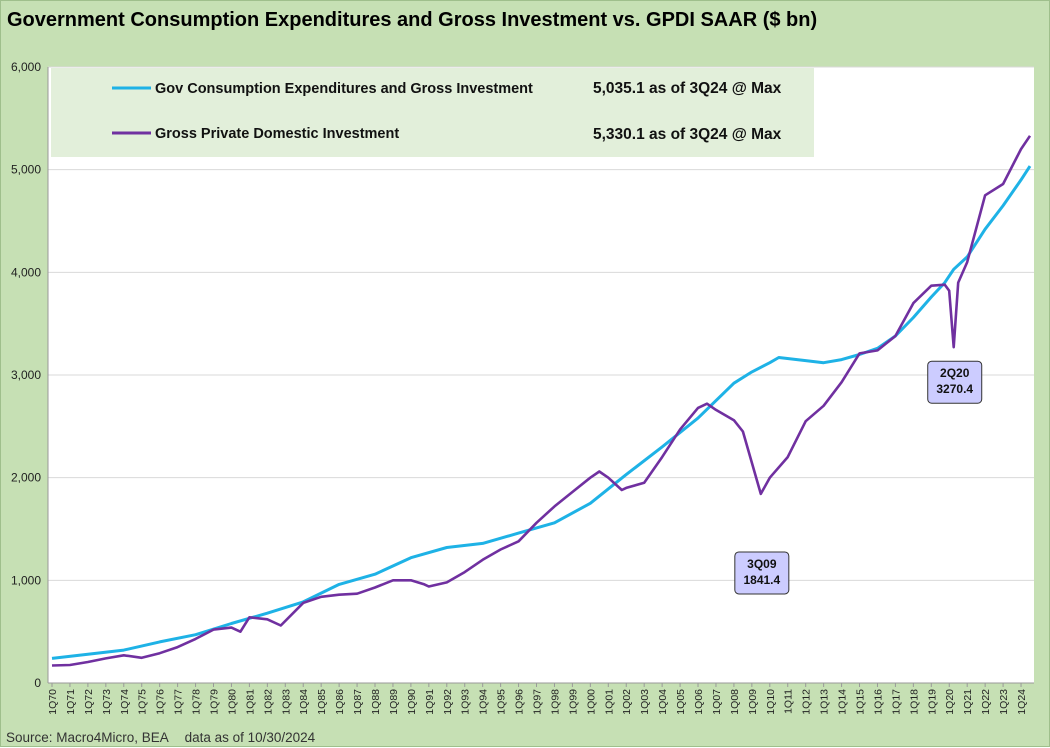 The image size is (1050, 748). Describe the element at coordinates (1004, 702) in the screenshot. I see `x-tick-label: 1Q23` at that location.